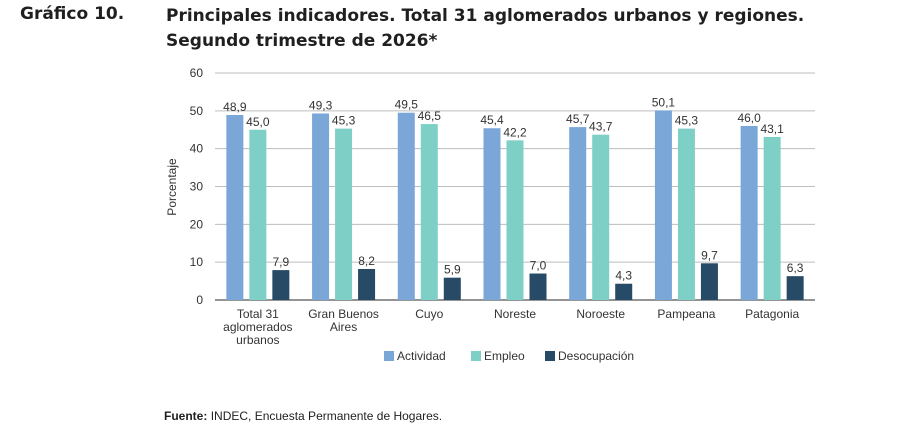  Describe the element at coordinates (257, 327) in the screenshot. I see `x-category-label: aglomerados` at that location.